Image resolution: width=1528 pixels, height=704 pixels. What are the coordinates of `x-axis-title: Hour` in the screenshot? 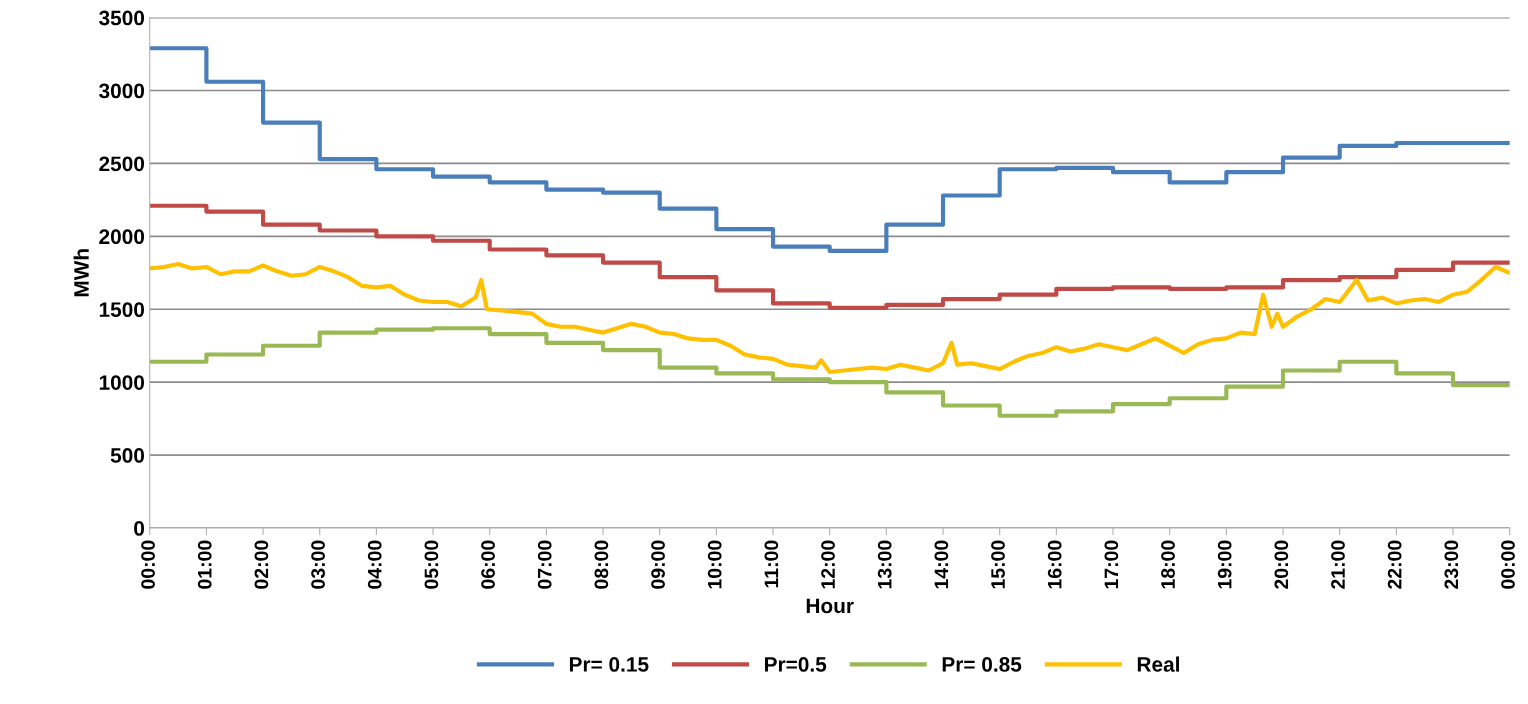 It's located at (830, 606).